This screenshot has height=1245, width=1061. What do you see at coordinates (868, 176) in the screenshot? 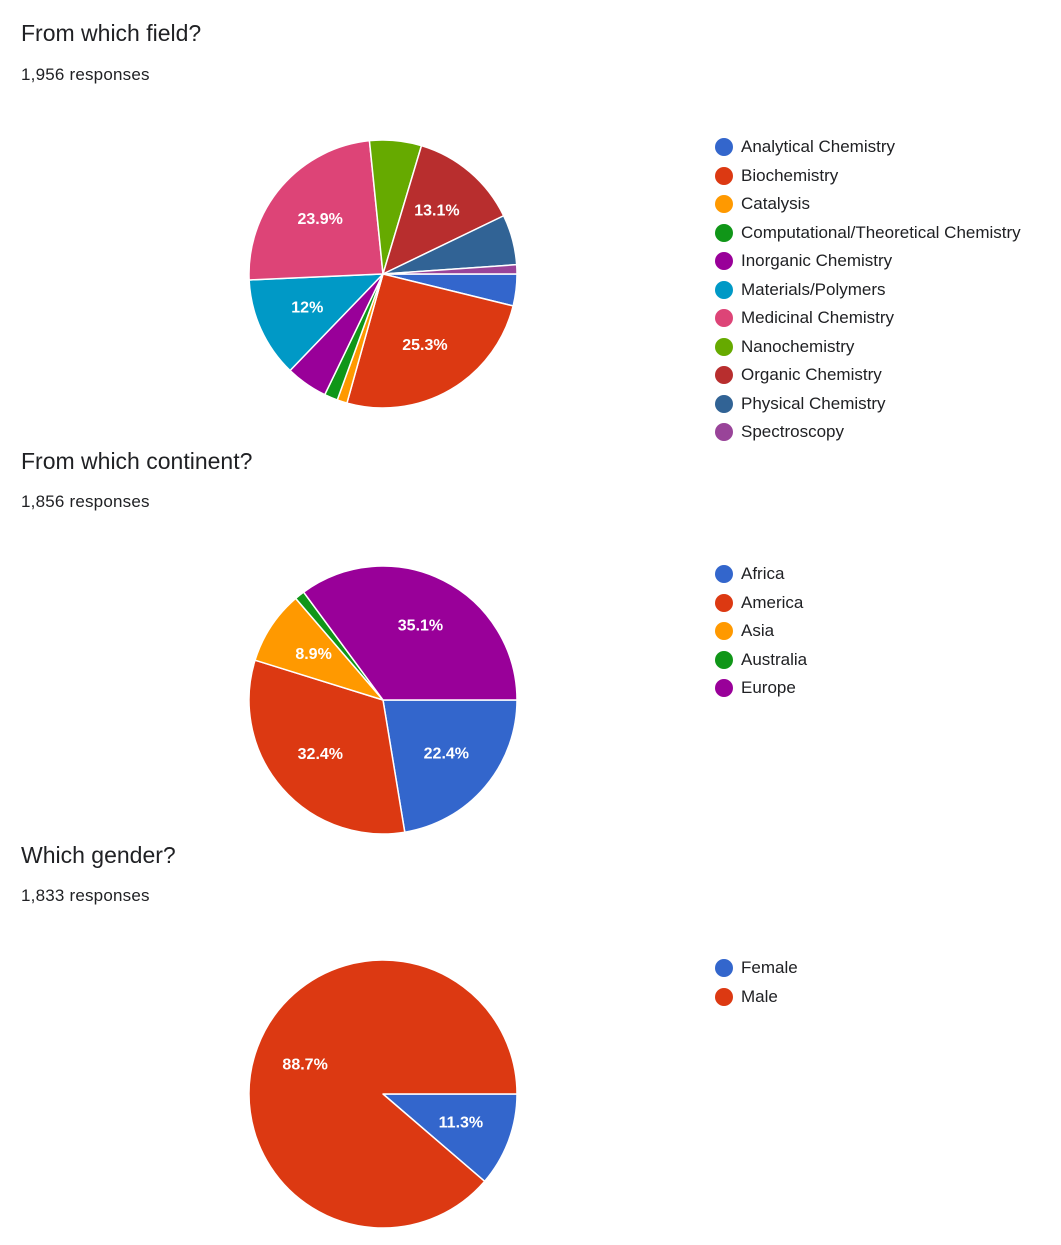
I see `legend-item-biochemistry: Biochemistry` at bounding box center [868, 176].